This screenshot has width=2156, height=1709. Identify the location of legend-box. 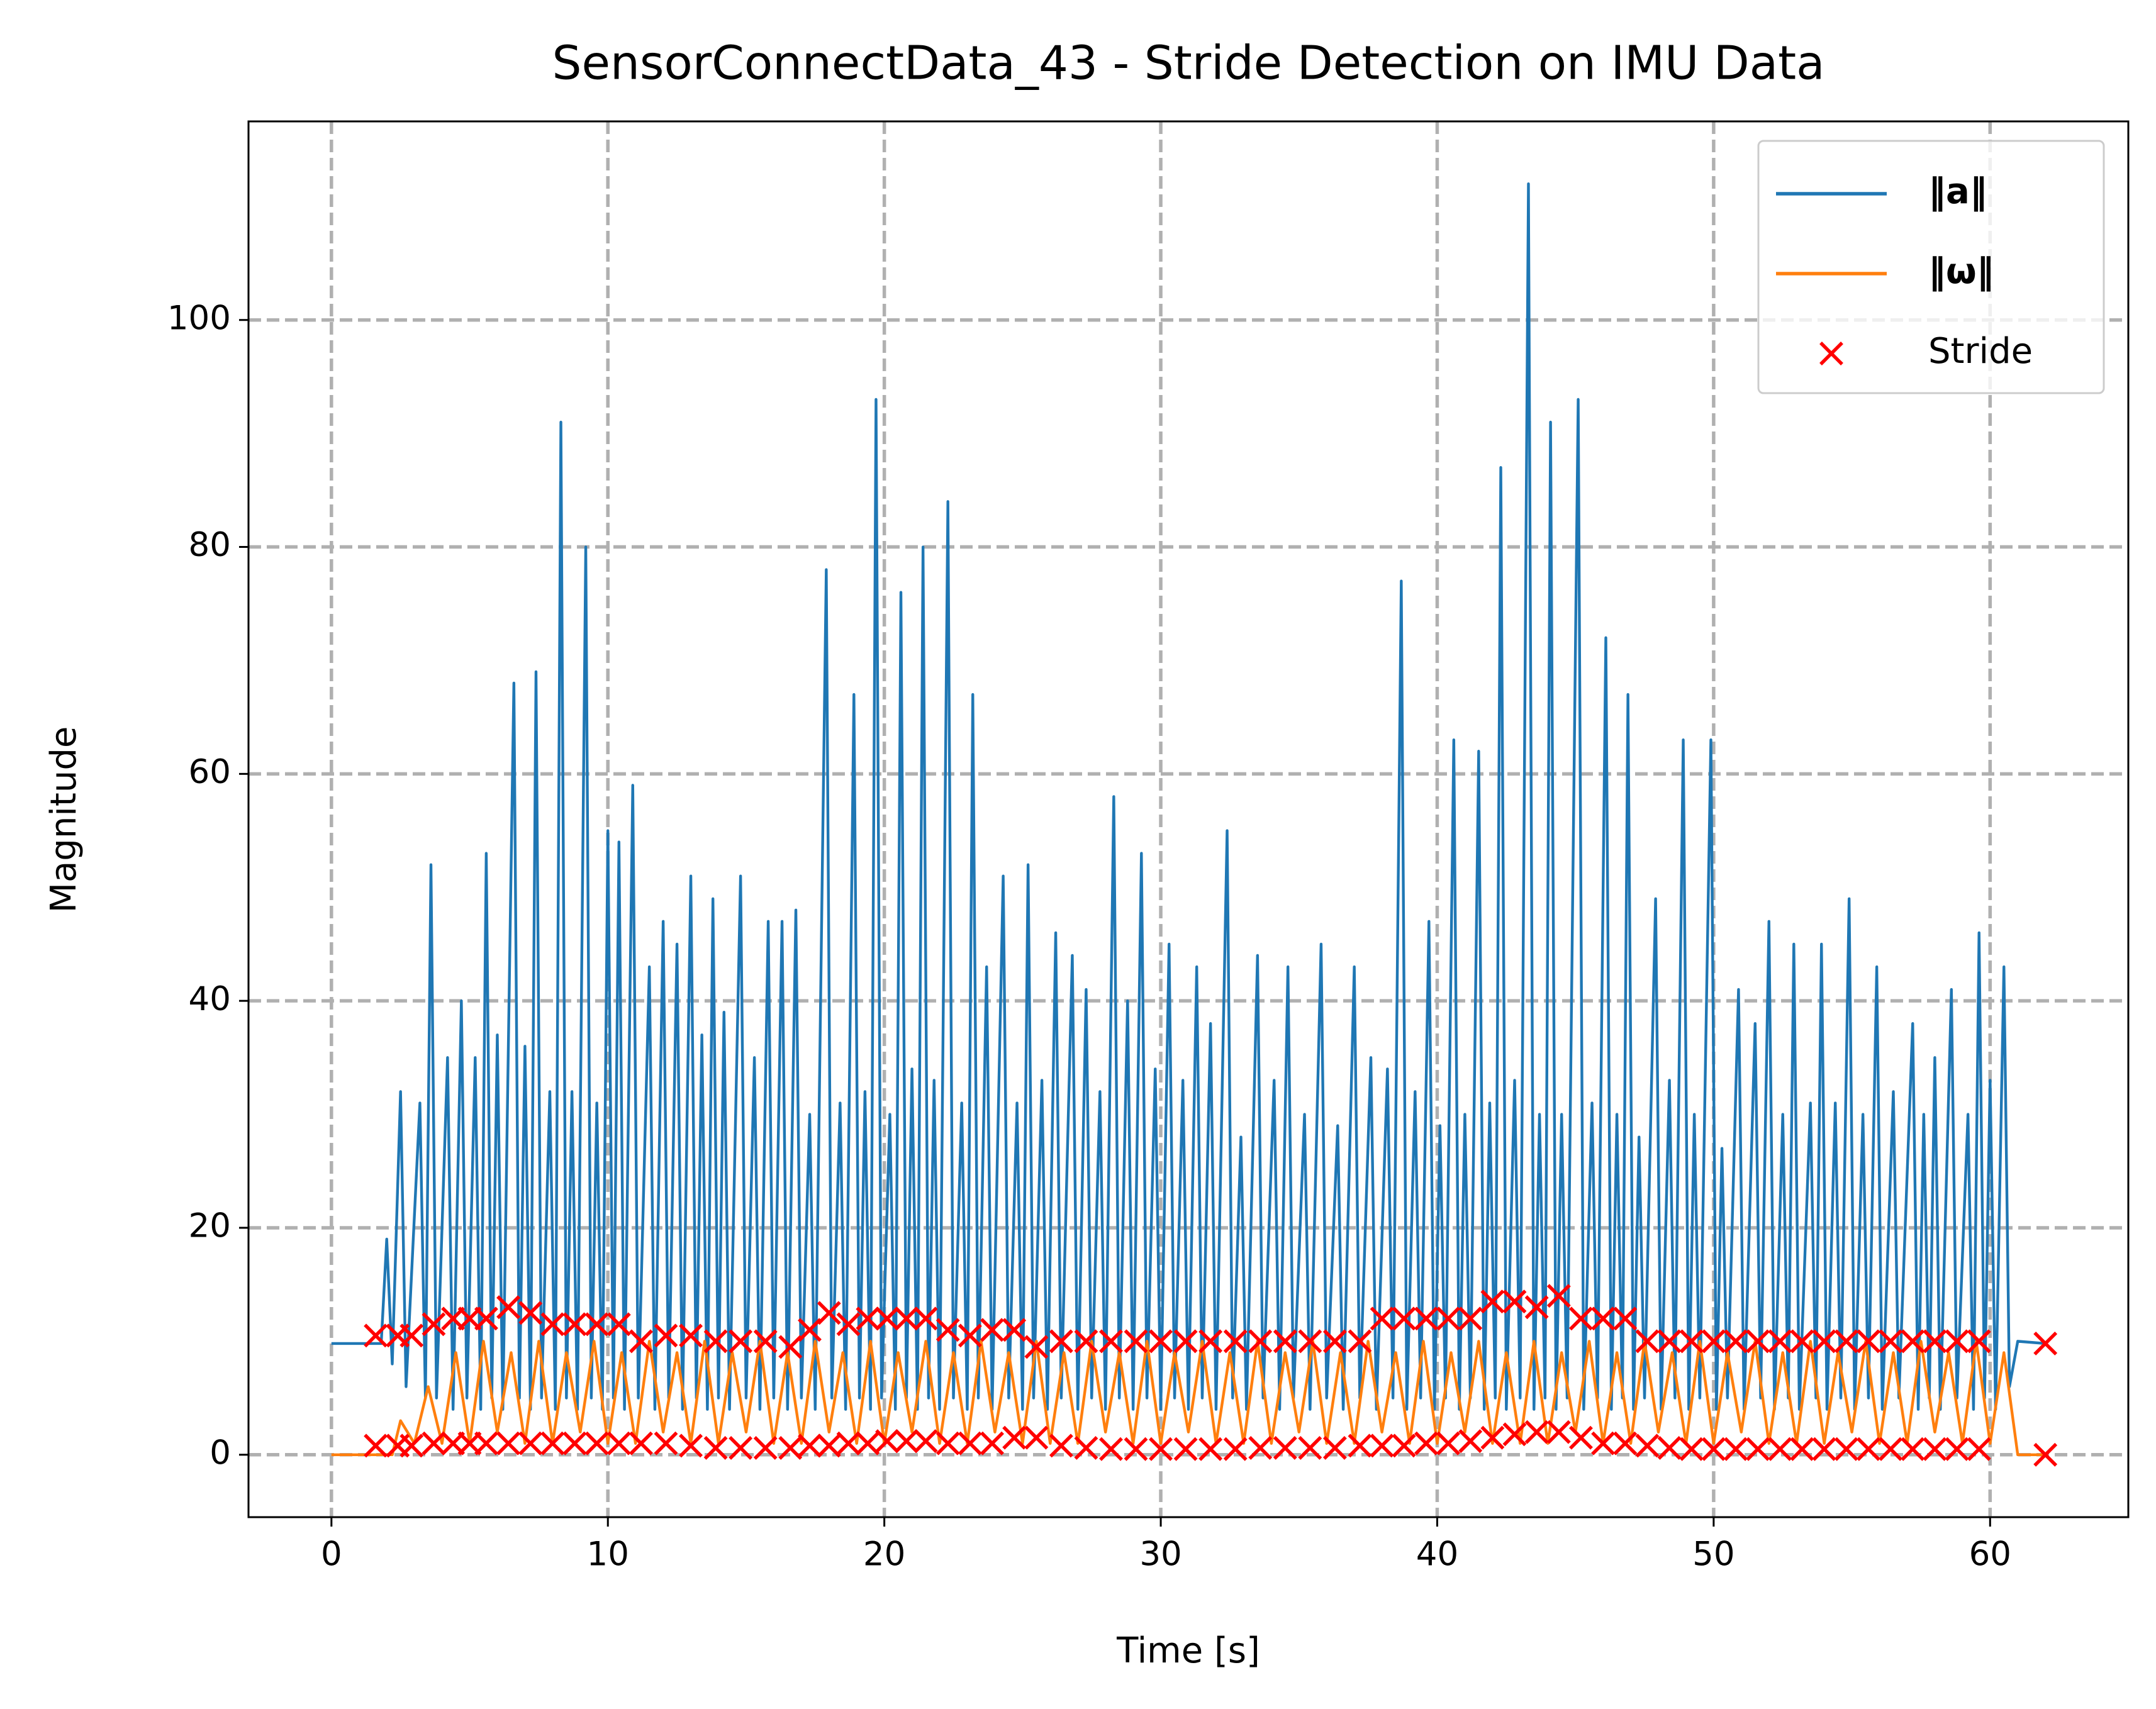
(1931, 267).